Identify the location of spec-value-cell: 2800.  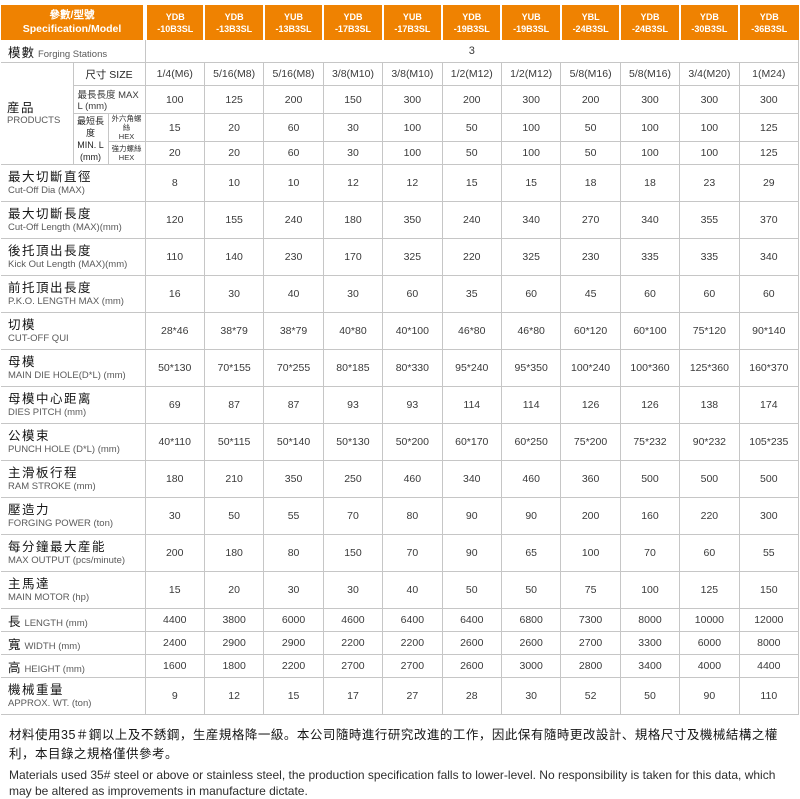
(590, 666).